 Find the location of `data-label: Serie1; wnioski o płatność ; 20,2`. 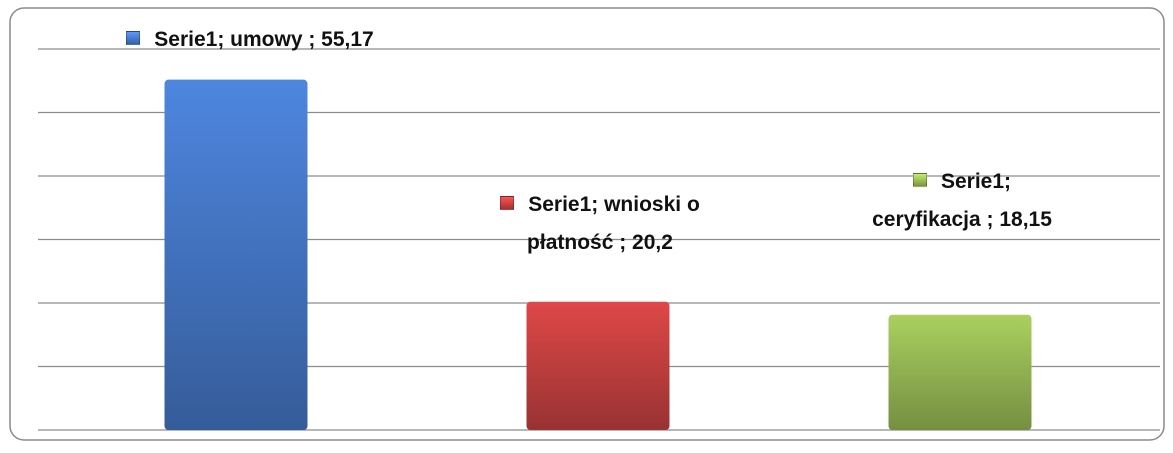

data-label: Serie1; wnioski o płatność ; 20,2 is located at coordinates (600, 224).